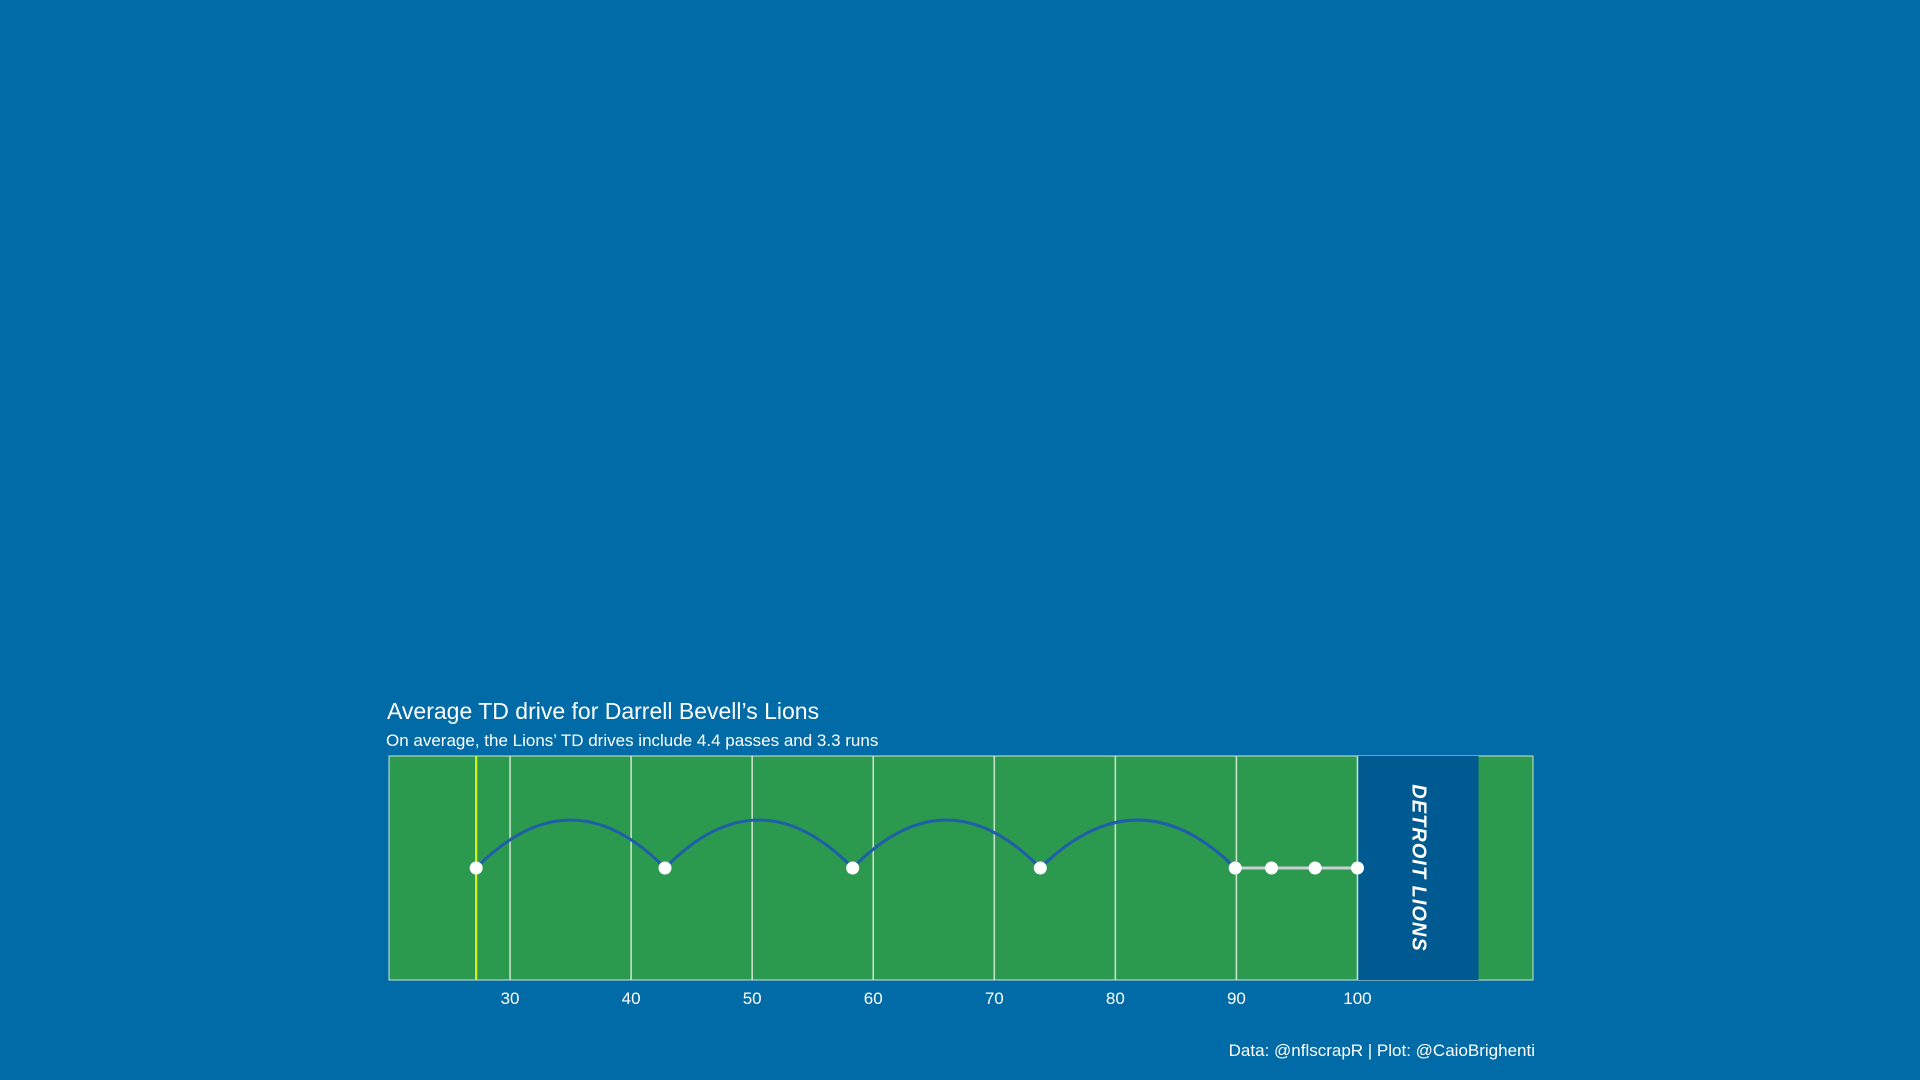 Image resolution: width=1920 pixels, height=1080 pixels. What do you see at coordinates (1236, 998) in the screenshot?
I see `x-tick-label-90: 90` at bounding box center [1236, 998].